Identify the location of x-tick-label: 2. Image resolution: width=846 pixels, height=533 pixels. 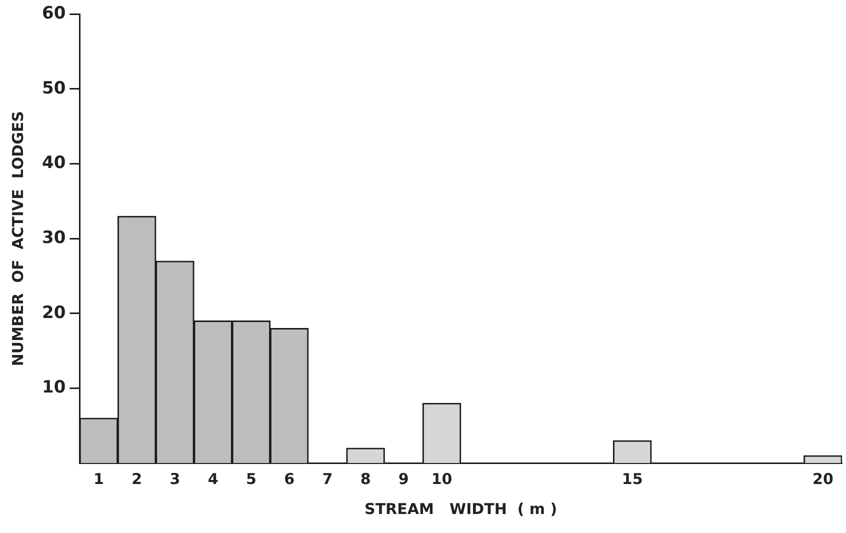
(137, 479).